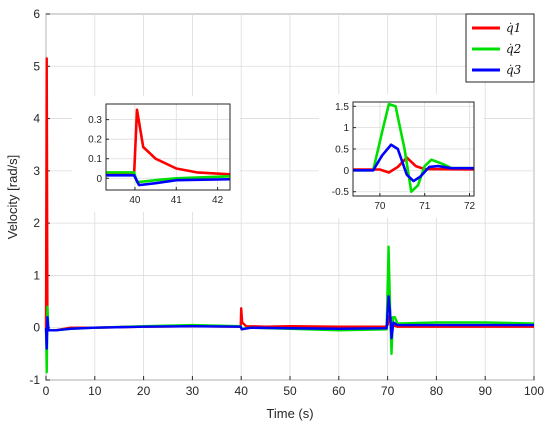  Describe the element at coordinates (46, 391) in the screenshot. I see `x-tick-label: 0` at that location.